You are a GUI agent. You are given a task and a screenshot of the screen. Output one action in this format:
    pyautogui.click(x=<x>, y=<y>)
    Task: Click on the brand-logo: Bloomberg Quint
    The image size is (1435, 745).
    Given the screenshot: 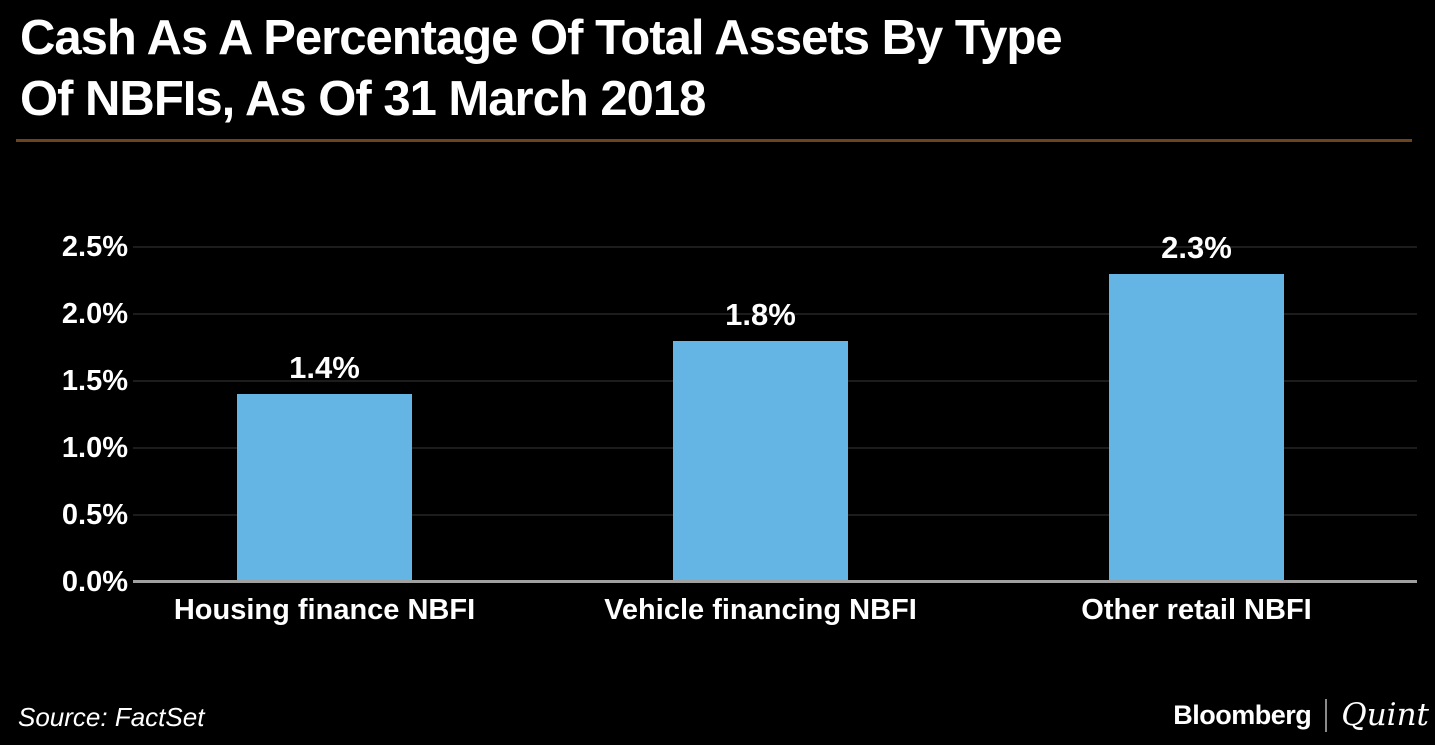 What is the action you would take?
    pyautogui.click(x=1301, y=715)
    